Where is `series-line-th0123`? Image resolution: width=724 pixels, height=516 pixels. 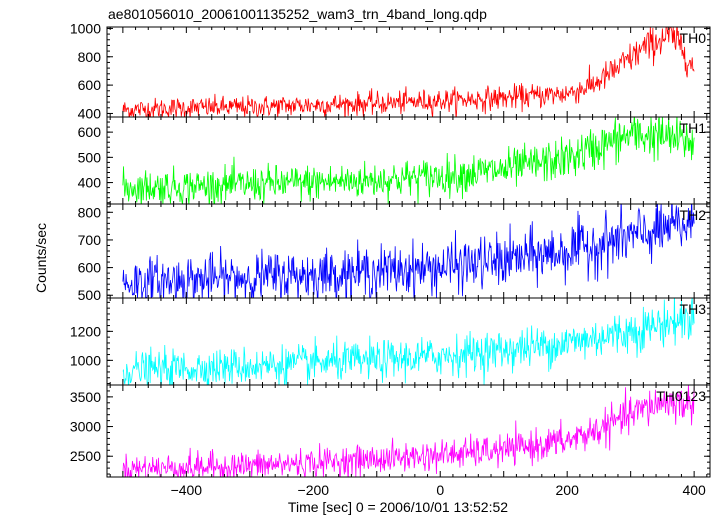
series-line-th0123 is located at coordinates (408, 431).